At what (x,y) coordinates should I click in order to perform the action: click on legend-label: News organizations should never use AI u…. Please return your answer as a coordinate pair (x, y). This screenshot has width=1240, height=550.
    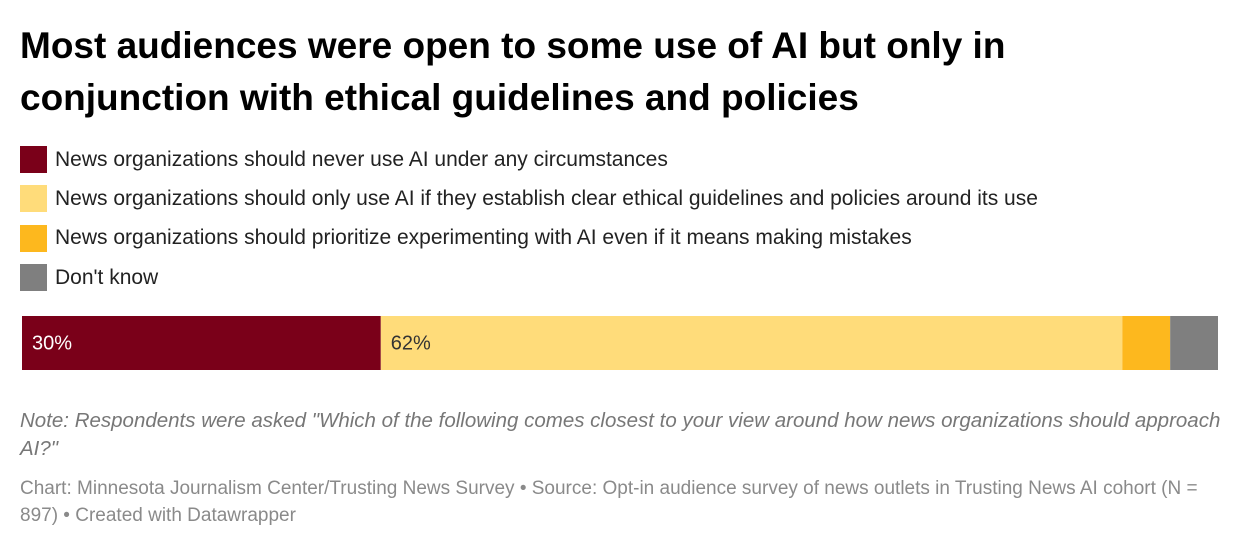
    Looking at the image, I should click on (361, 159).